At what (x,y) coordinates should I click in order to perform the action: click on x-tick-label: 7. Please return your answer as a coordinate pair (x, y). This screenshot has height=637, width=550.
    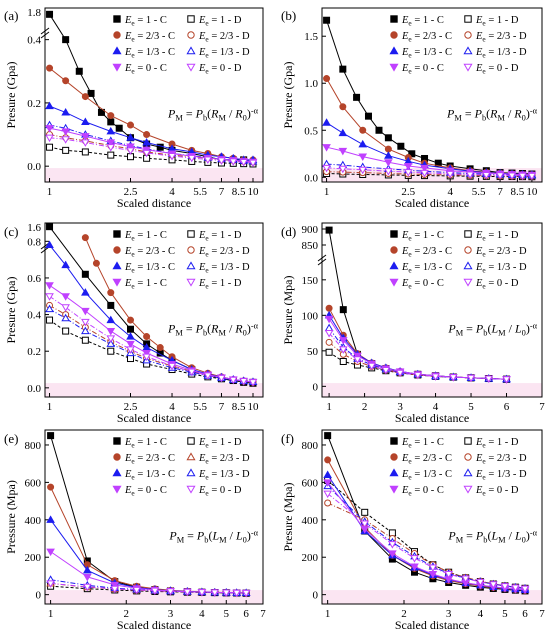
    Looking at the image, I should click on (542, 407).